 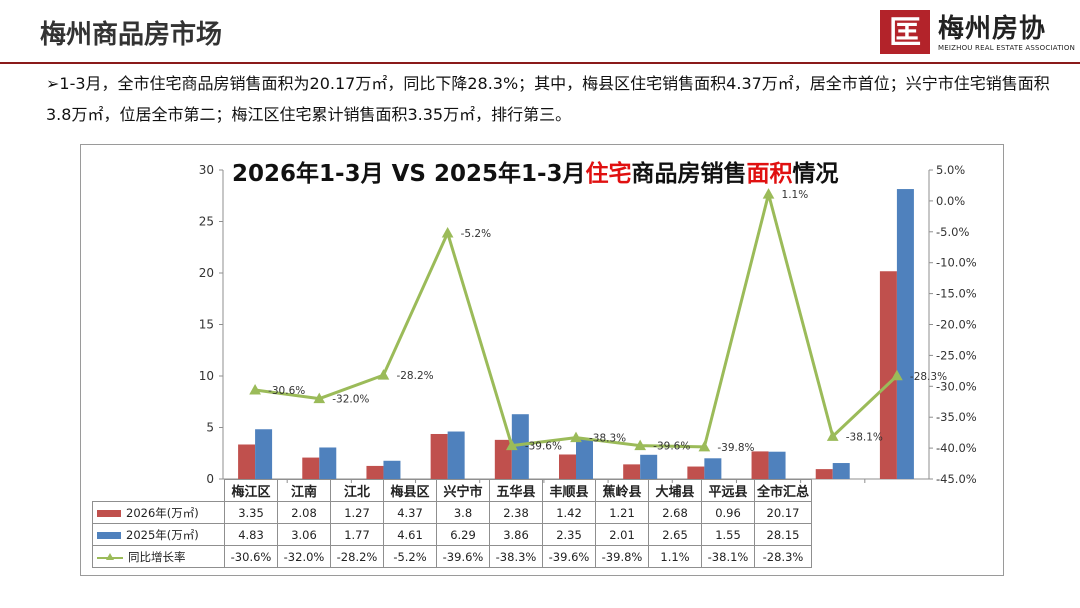 What do you see at coordinates (206, 325) in the screenshot?
I see `left-tick-label: 15` at bounding box center [206, 325].